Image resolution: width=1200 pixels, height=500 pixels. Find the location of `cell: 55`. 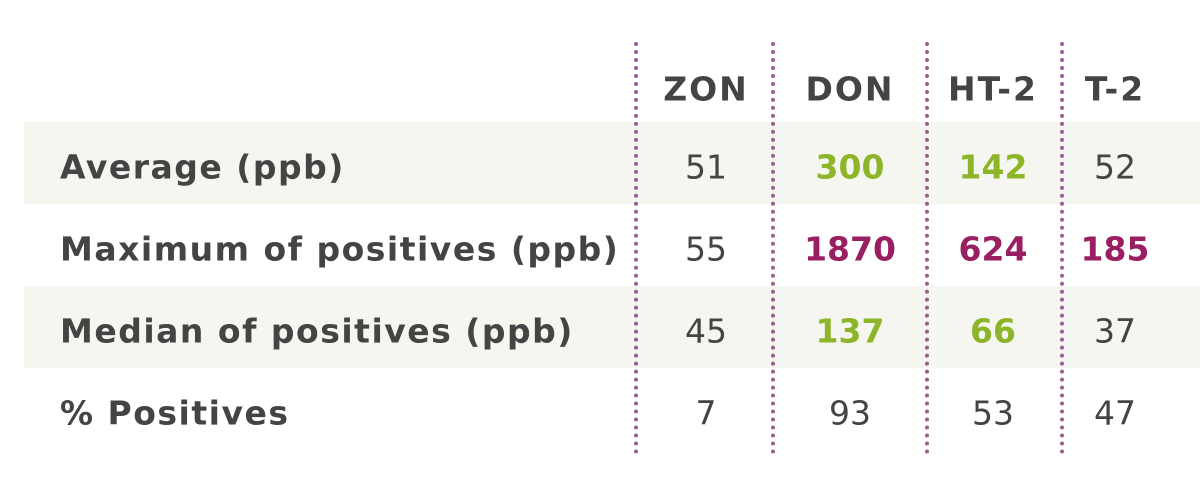

cell: 55 is located at coordinates (706, 249).